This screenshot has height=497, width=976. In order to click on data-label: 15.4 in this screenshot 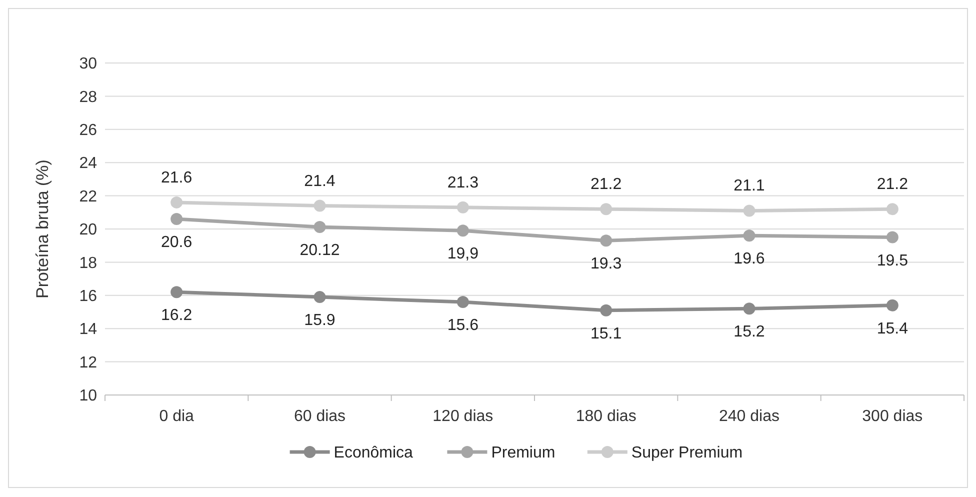, I will do `click(892, 329)`.